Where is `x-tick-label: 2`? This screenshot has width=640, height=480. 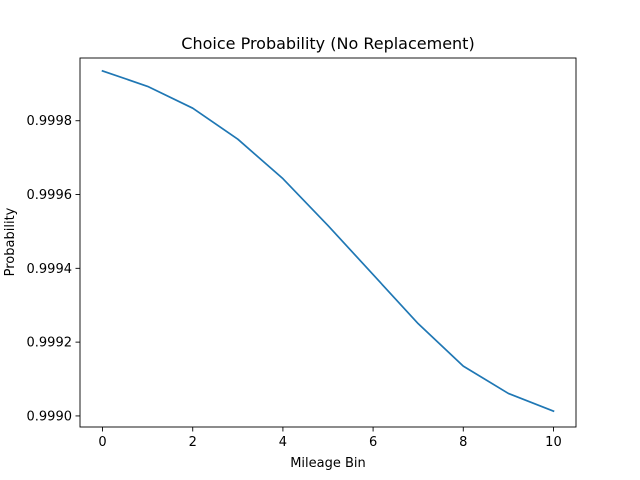 x-tick-label: 2 is located at coordinates (193, 442).